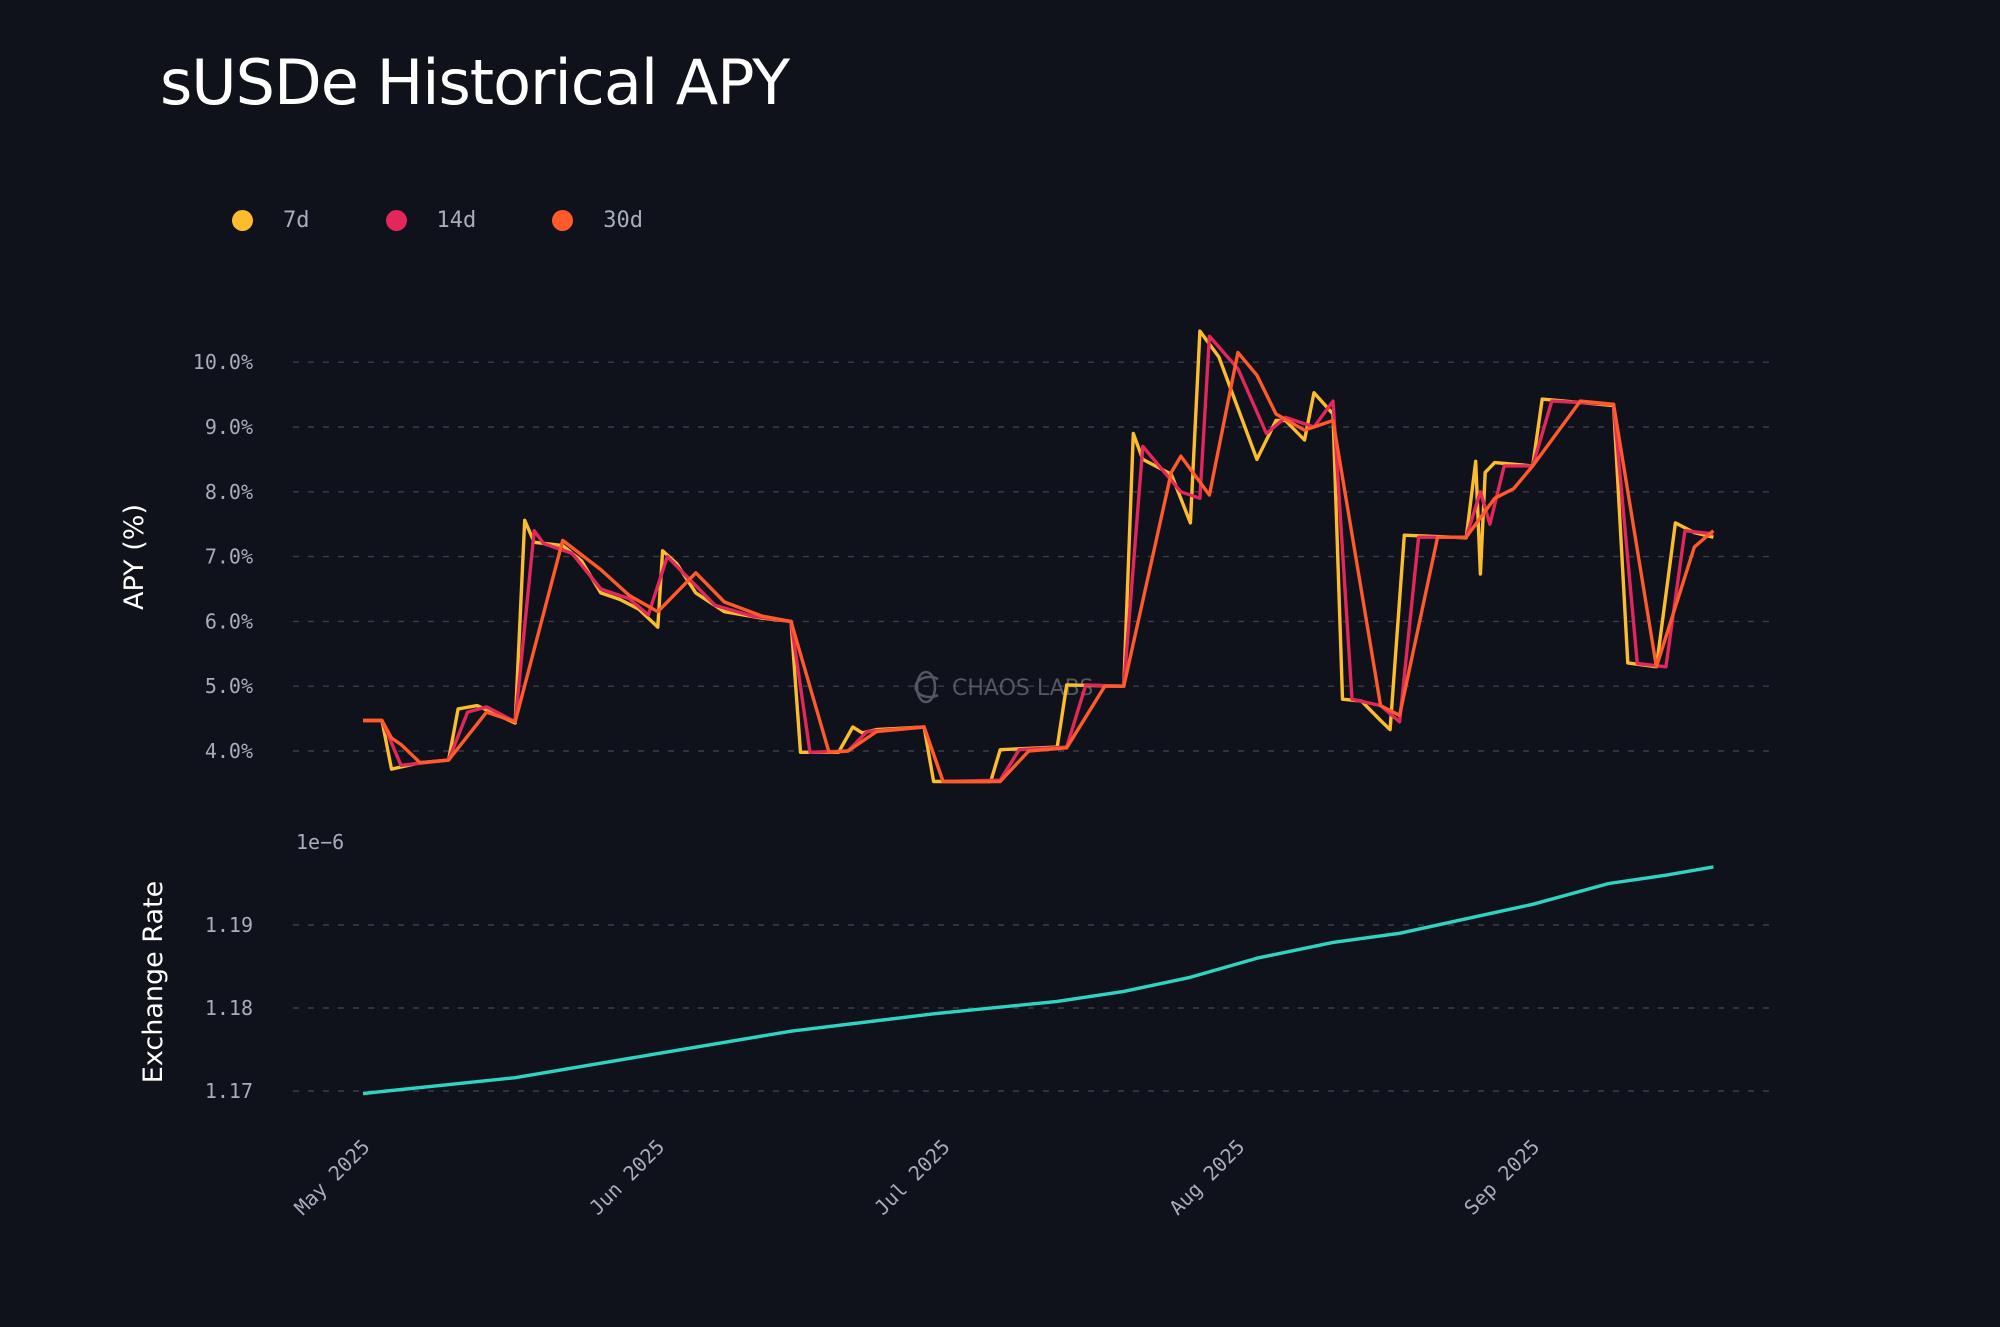  I want to click on y-tick-label: 7.0%, so click(229, 557).